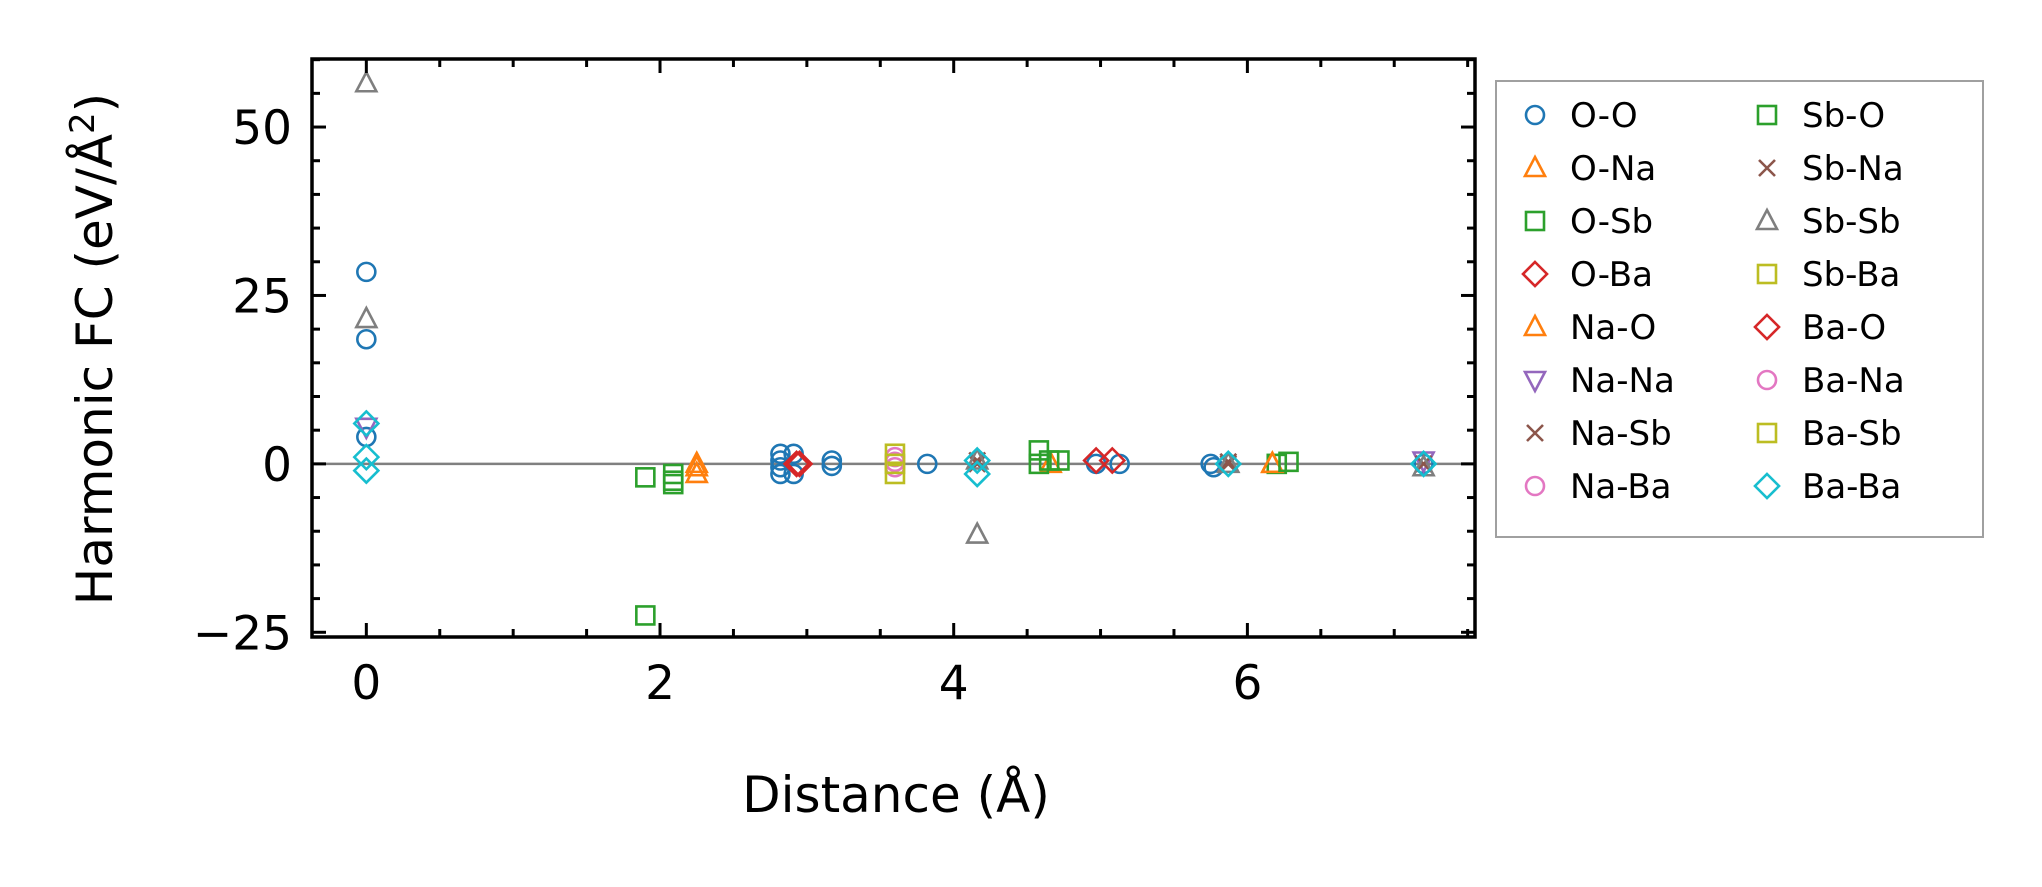 The width and height of the screenshot is (2042, 887). Describe the element at coordinates (1535, 221) in the screenshot. I see `legend-marker-o-sb` at that location.